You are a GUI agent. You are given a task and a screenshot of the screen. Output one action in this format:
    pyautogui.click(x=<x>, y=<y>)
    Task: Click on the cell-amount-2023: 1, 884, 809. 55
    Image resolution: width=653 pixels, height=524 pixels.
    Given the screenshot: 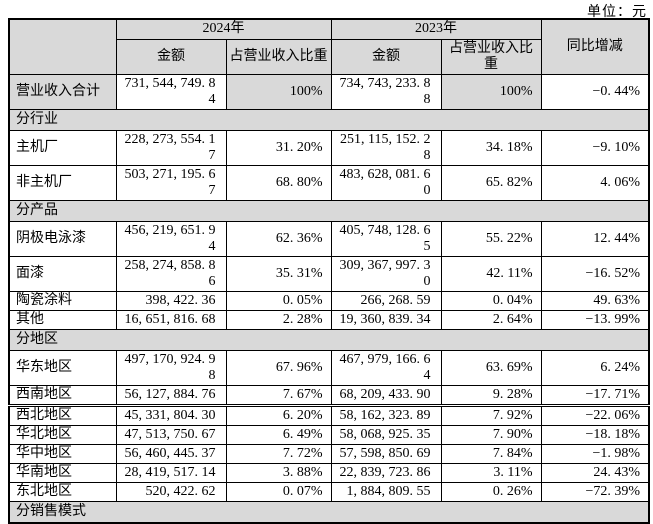 What is the action you would take?
    pyautogui.click(x=386, y=491)
    